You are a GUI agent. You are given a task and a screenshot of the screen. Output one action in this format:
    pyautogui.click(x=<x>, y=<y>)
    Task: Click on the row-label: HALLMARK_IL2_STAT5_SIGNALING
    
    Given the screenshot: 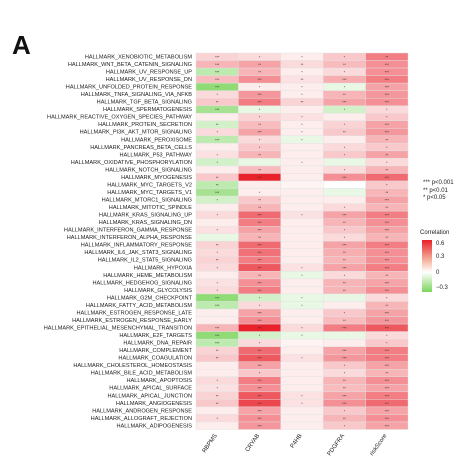 What is the action you would take?
    pyautogui.click(x=145, y=261)
    